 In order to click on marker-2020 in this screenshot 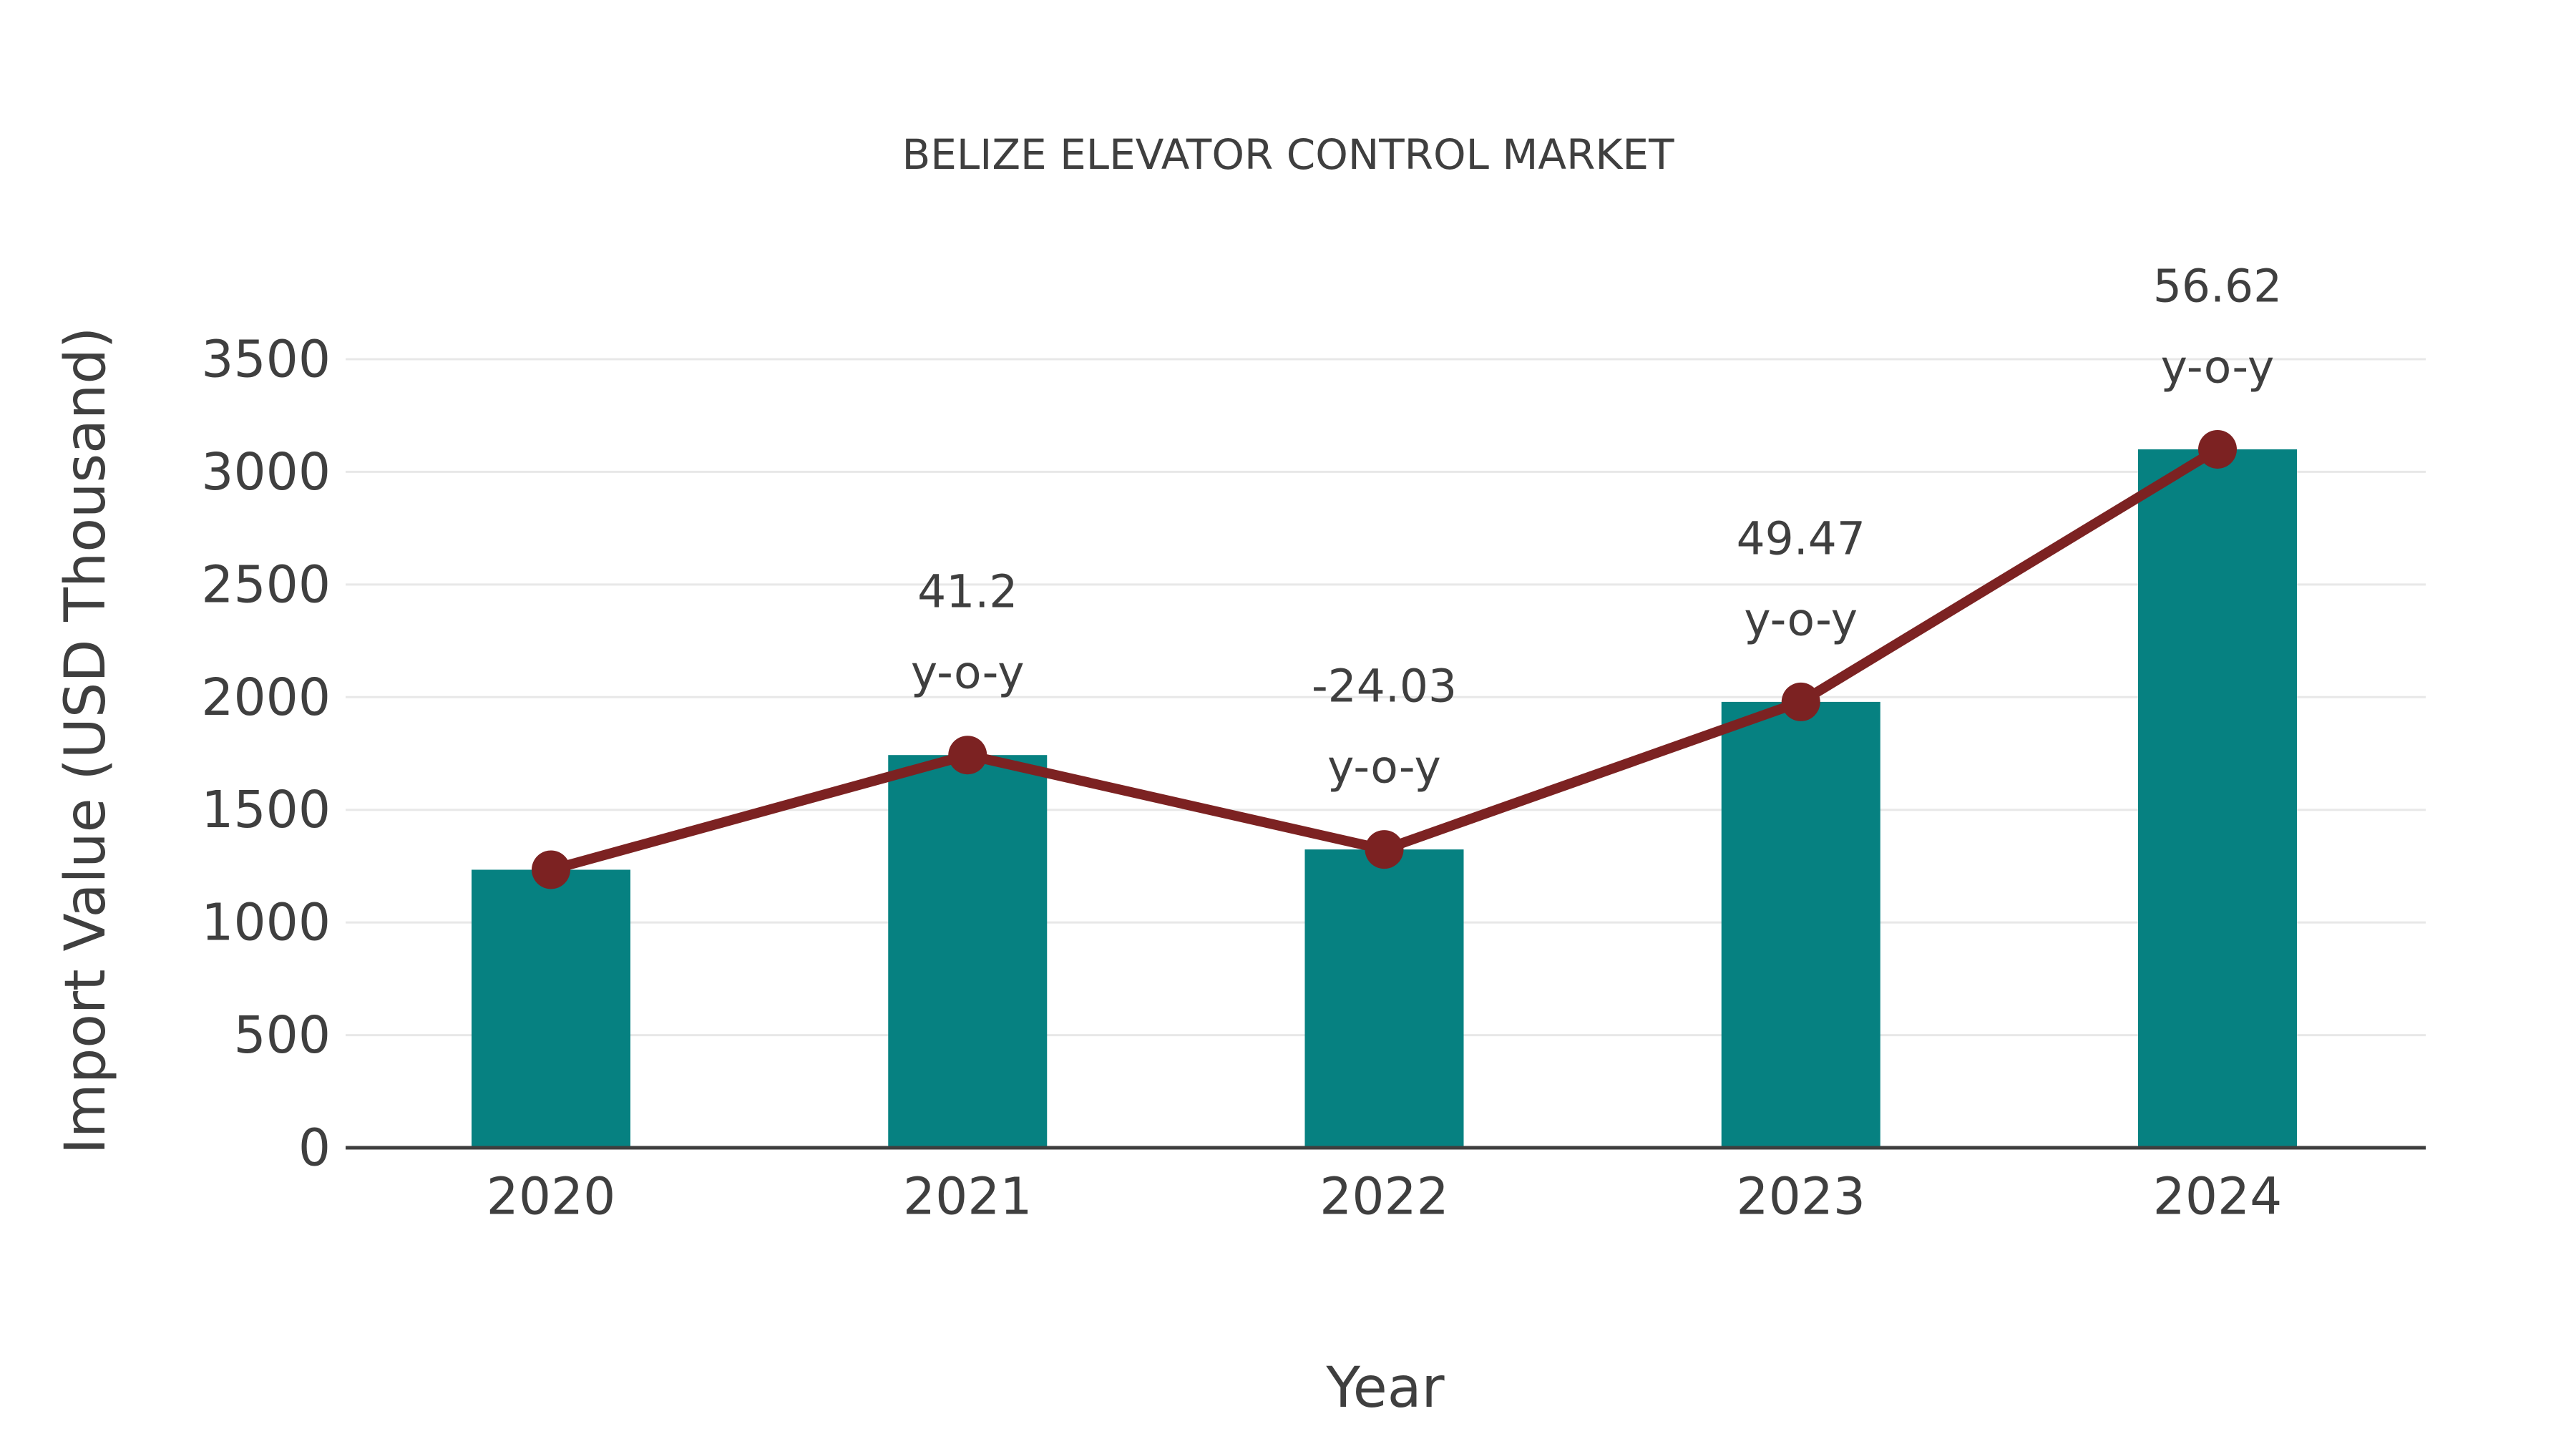, I will do `click(551, 869)`.